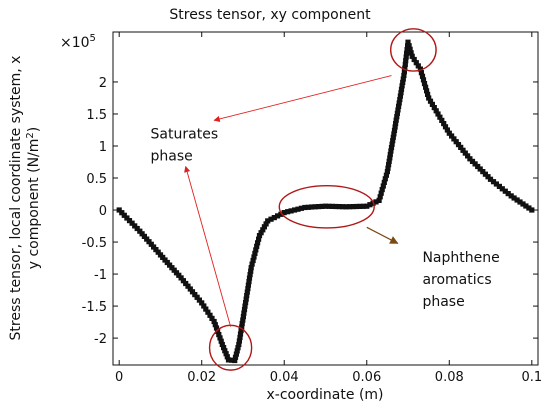  Describe the element at coordinates (208, 246) in the screenshot. I see `annotation-arrow` at that location.